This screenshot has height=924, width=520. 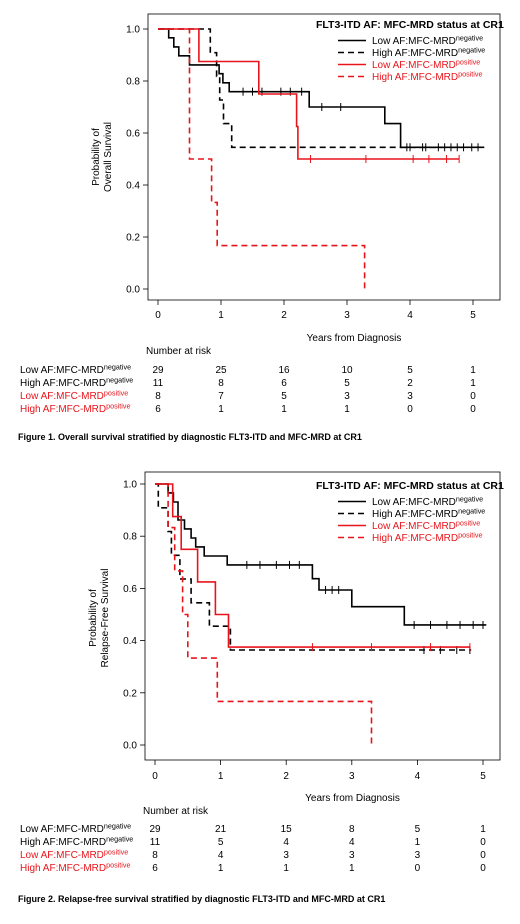 I want to click on risk-count: 16, so click(x=284, y=370).